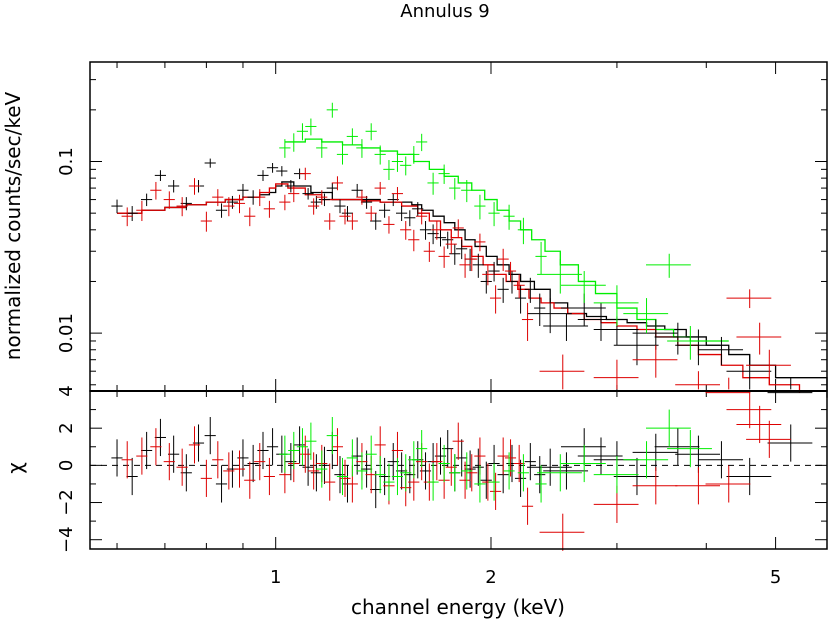  I want to click on bottom-y-axis-label: χ, so click(15, 468).